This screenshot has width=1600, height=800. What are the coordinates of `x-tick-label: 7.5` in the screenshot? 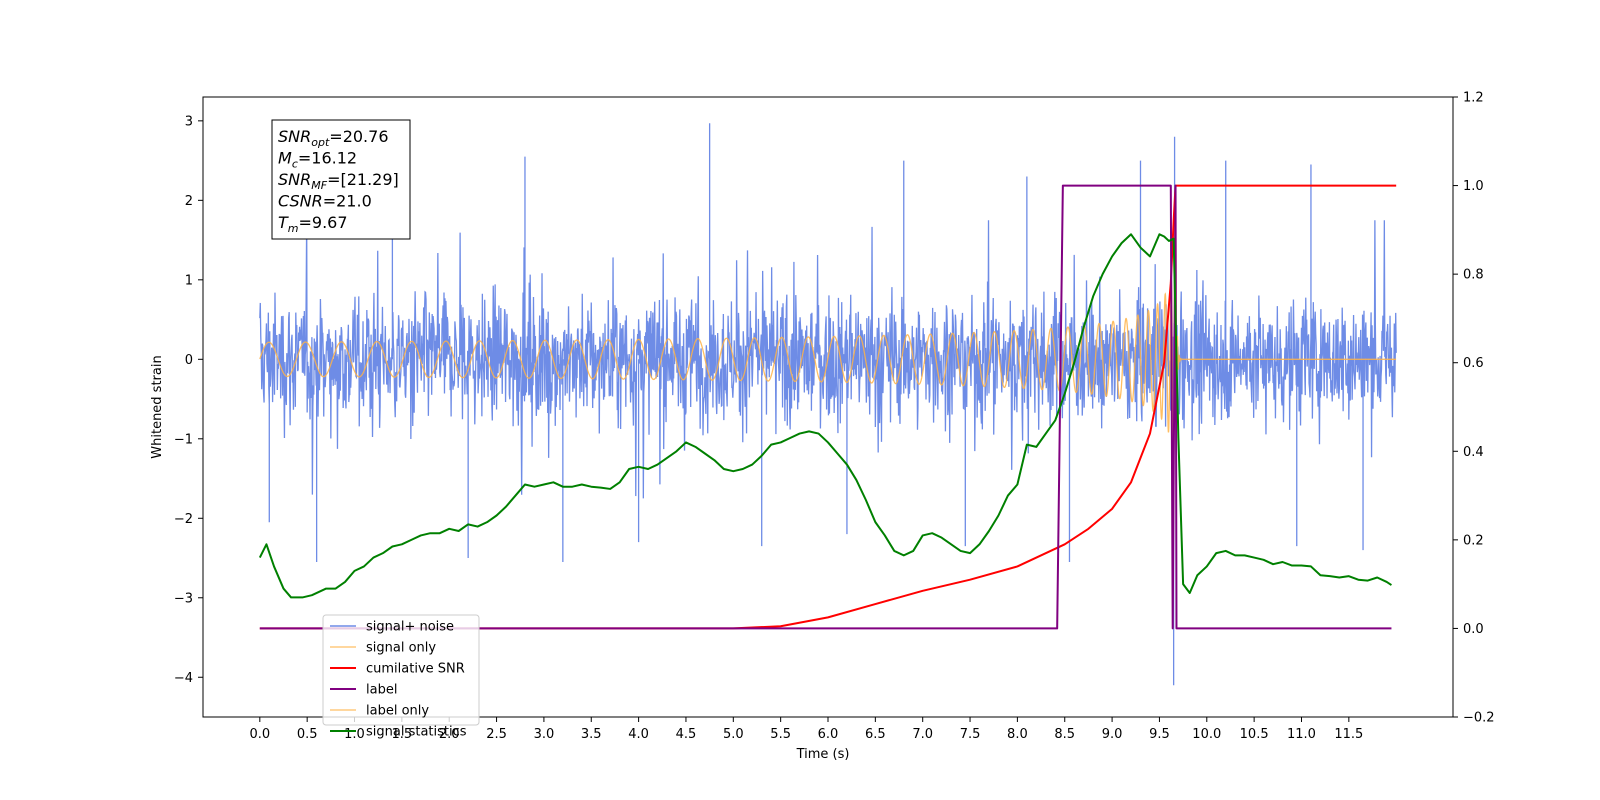 It's located at (970, 734).